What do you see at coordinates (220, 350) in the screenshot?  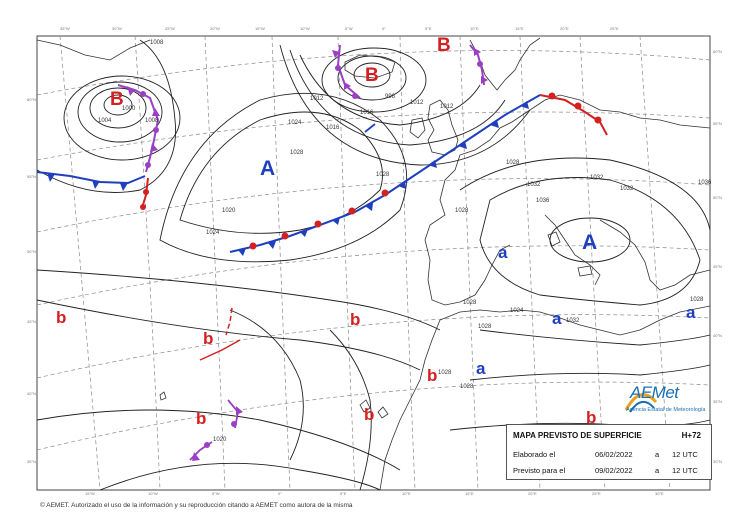 I see `trough-mid-atlantic` at bounding box center [220, 350].